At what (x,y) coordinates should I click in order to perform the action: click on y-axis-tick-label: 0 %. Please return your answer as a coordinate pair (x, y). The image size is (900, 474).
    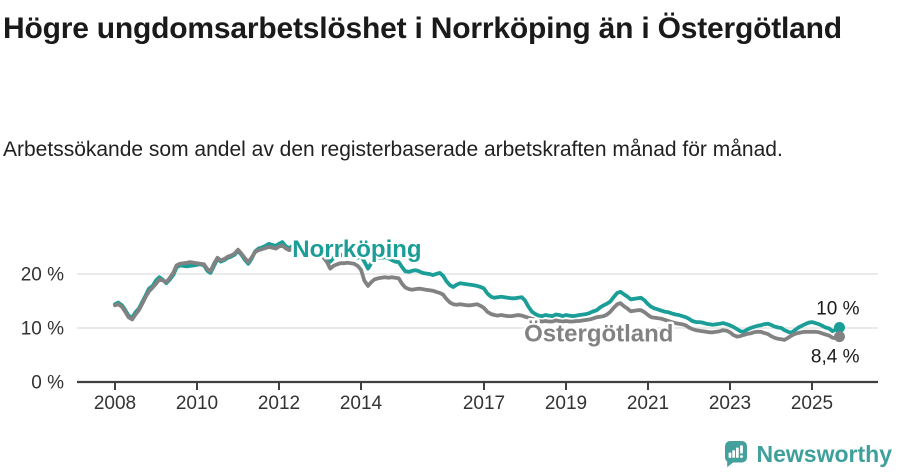
    Looking at the image, I should click on (47, 383).